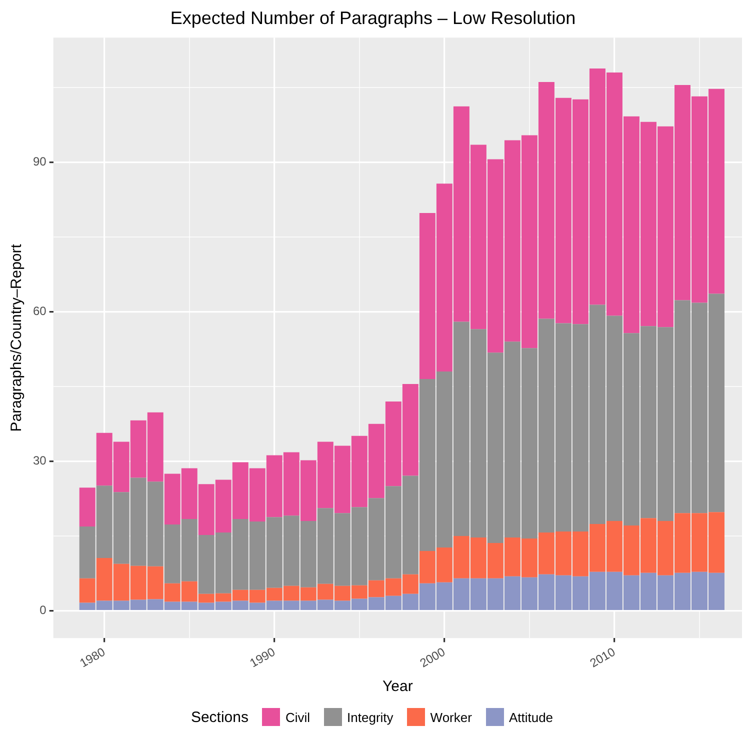  What do you see at coordinates (432, 657) in the screenshot?
I see `x-tick-label: 2000` at bounding box center [432, 657].